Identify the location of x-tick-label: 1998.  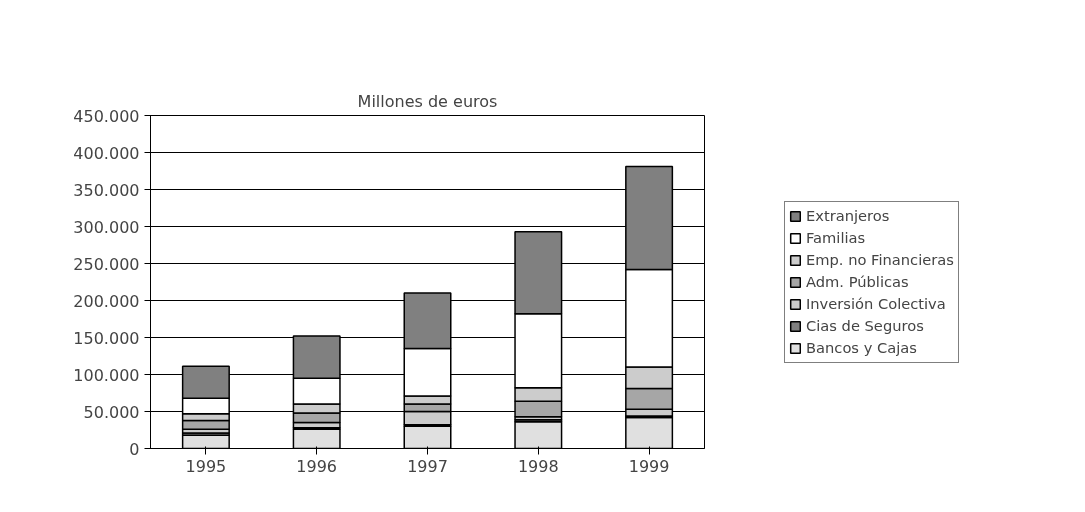
(538, 466).